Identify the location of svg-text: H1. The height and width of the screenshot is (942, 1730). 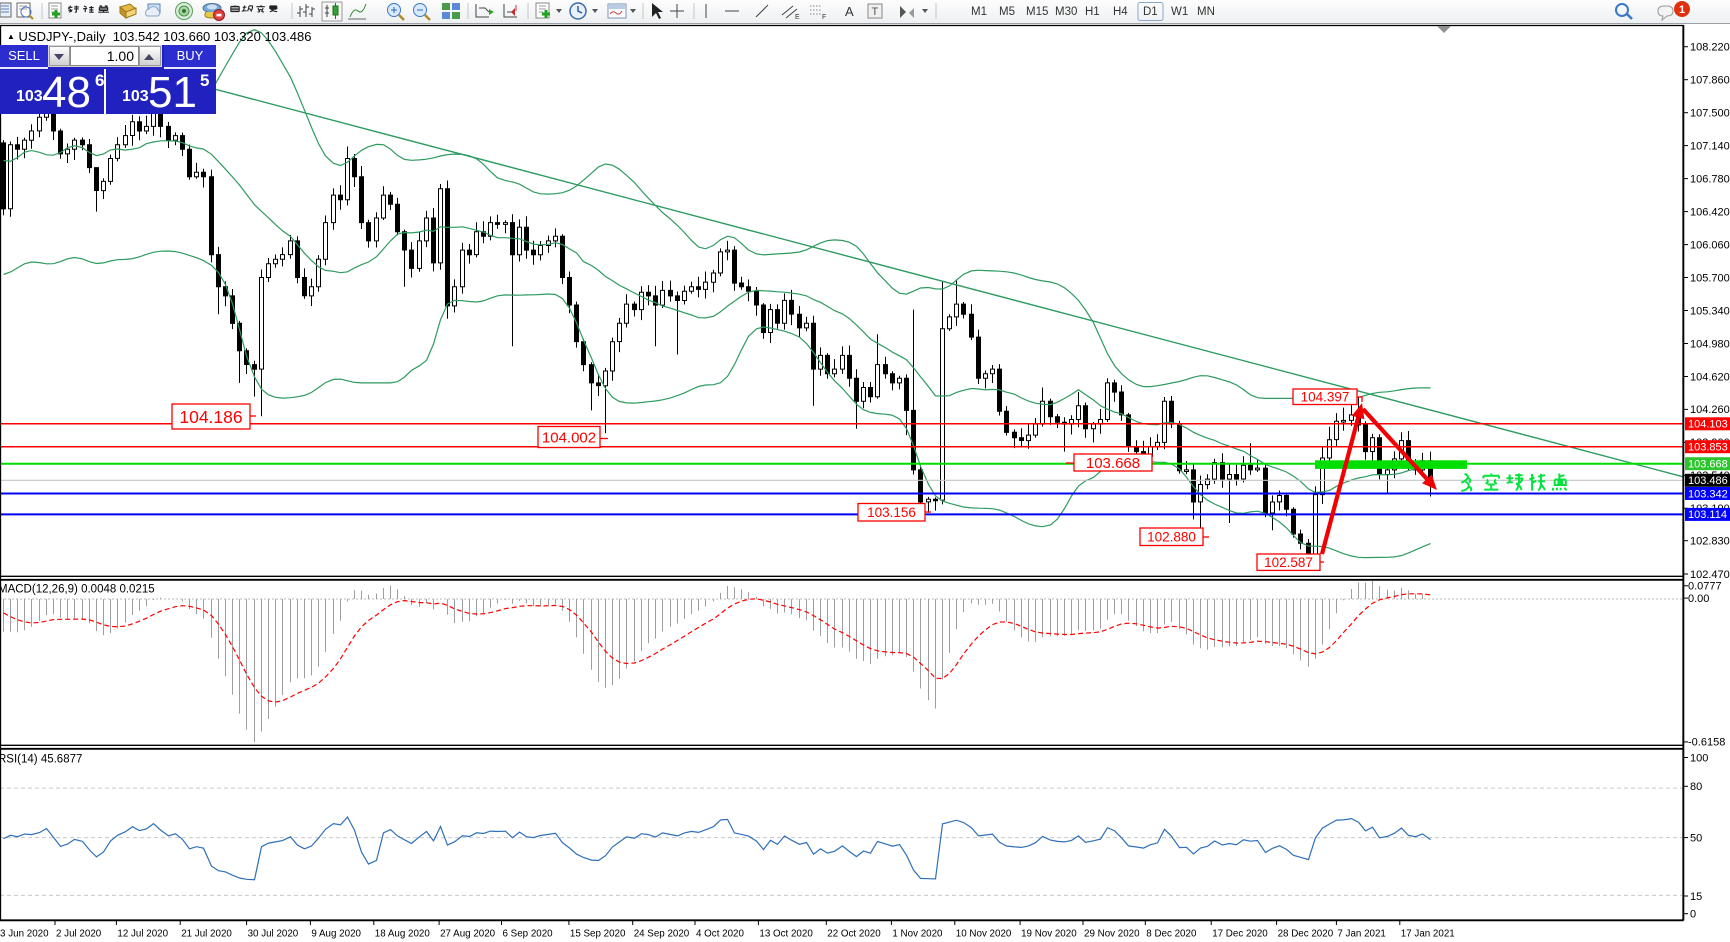
(1092, 12).